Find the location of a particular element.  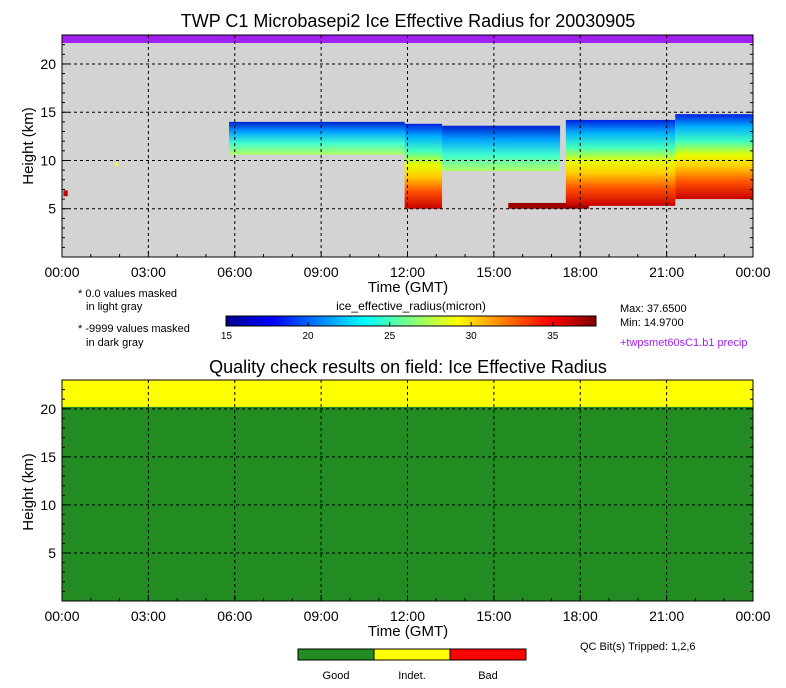

top-y-axis-label: Height (km) is located at coordinates (28, 146).